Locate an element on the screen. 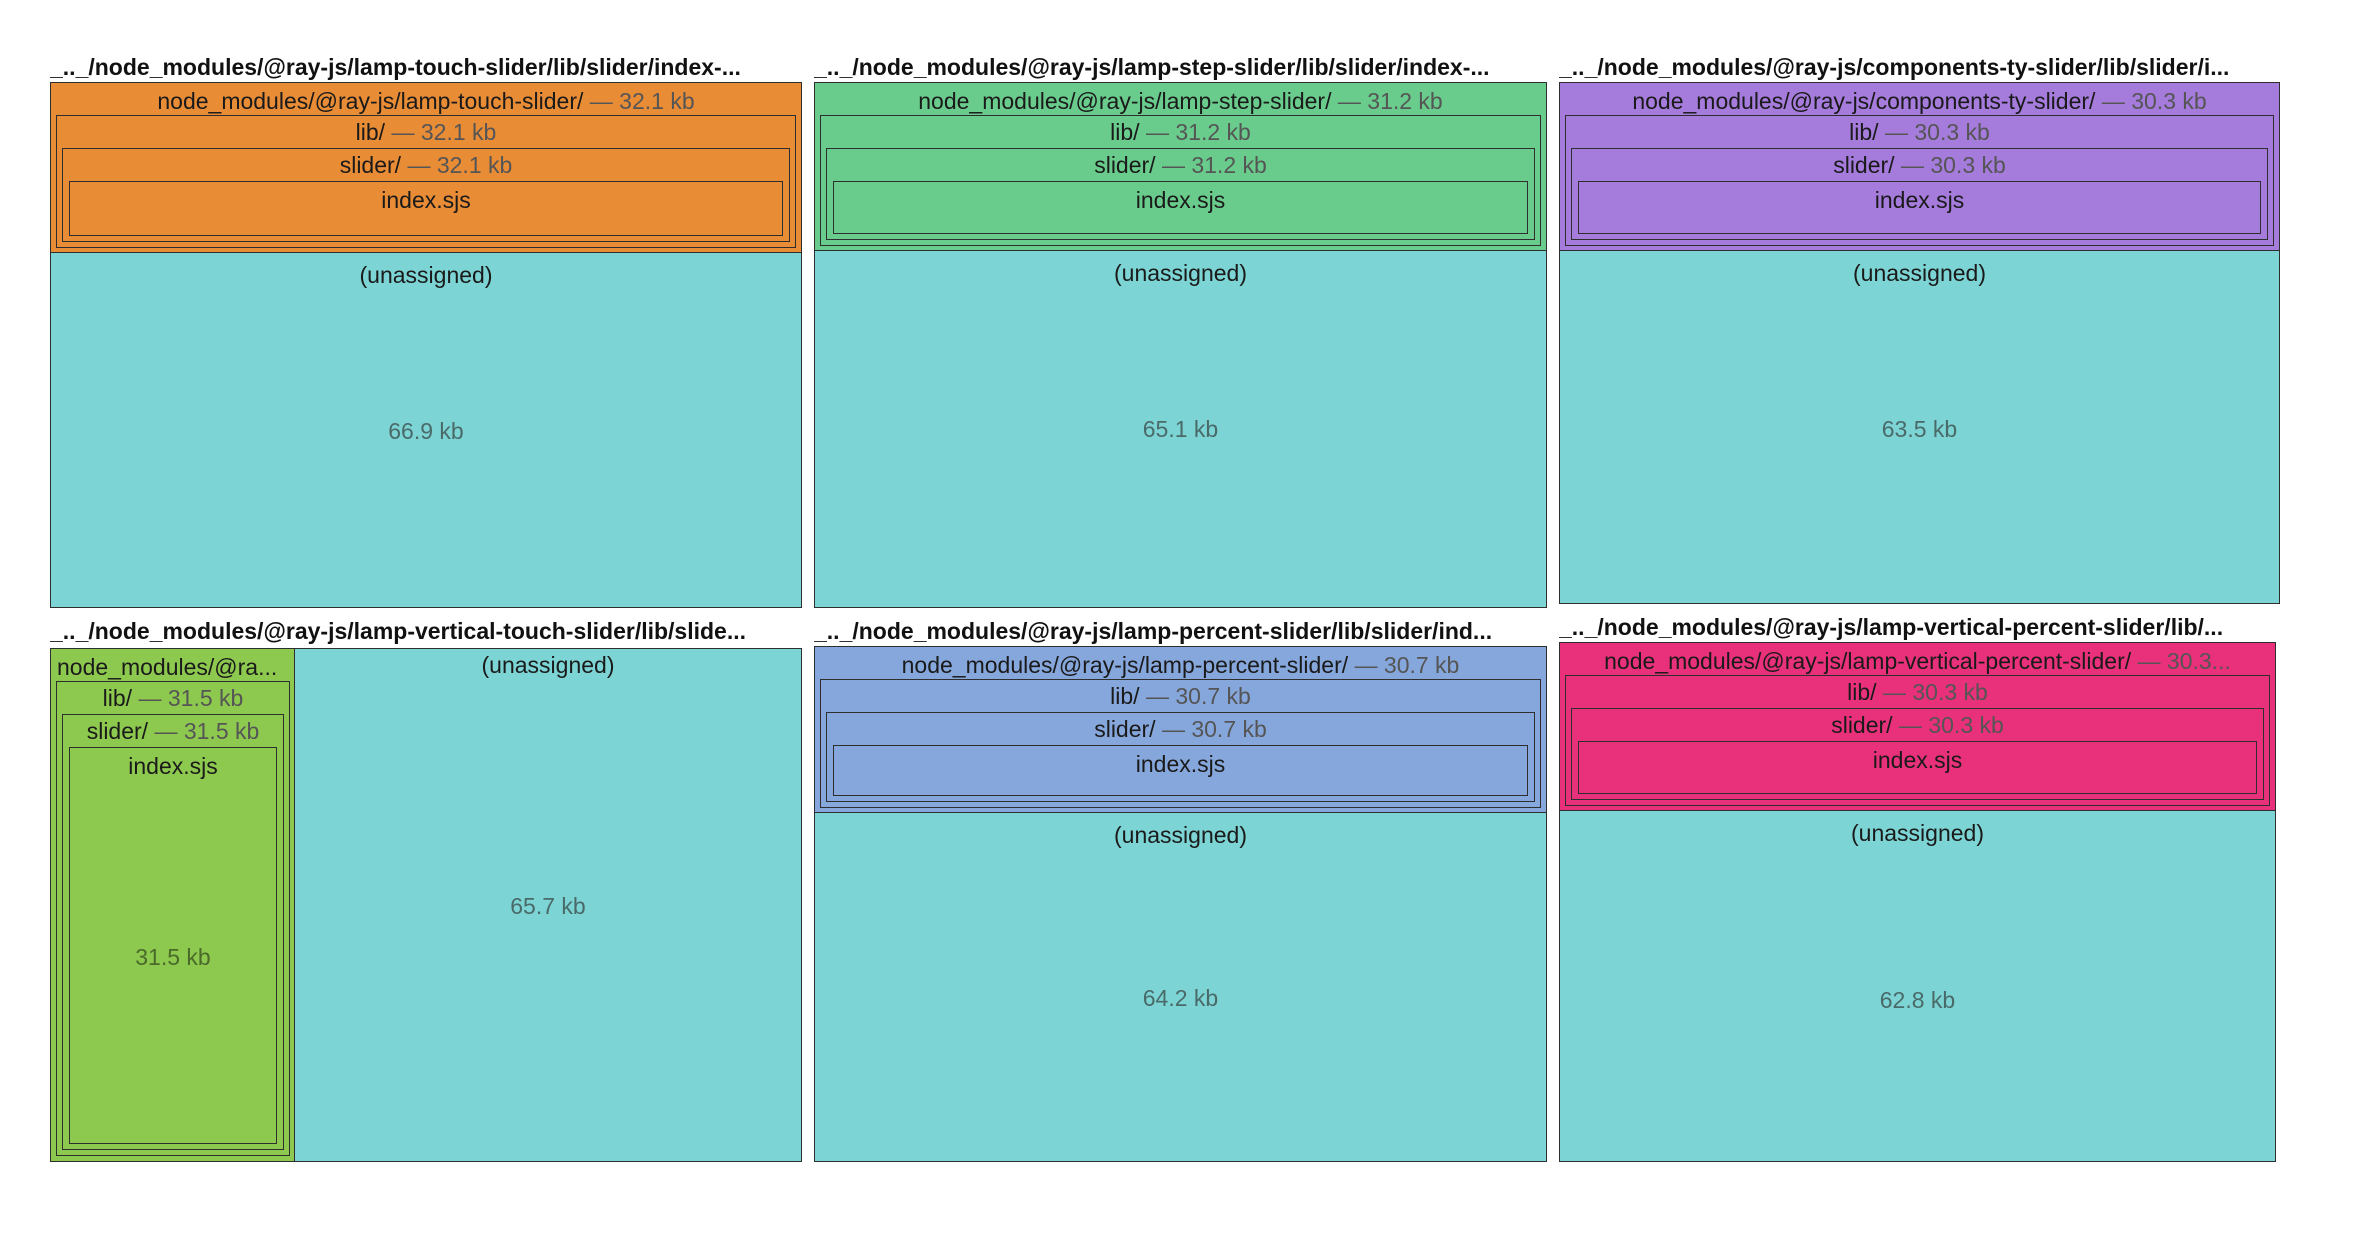  slider-box: slider/ — 31.5 kb index.sjs 31.5 kb is located at coordinates (173, 932).